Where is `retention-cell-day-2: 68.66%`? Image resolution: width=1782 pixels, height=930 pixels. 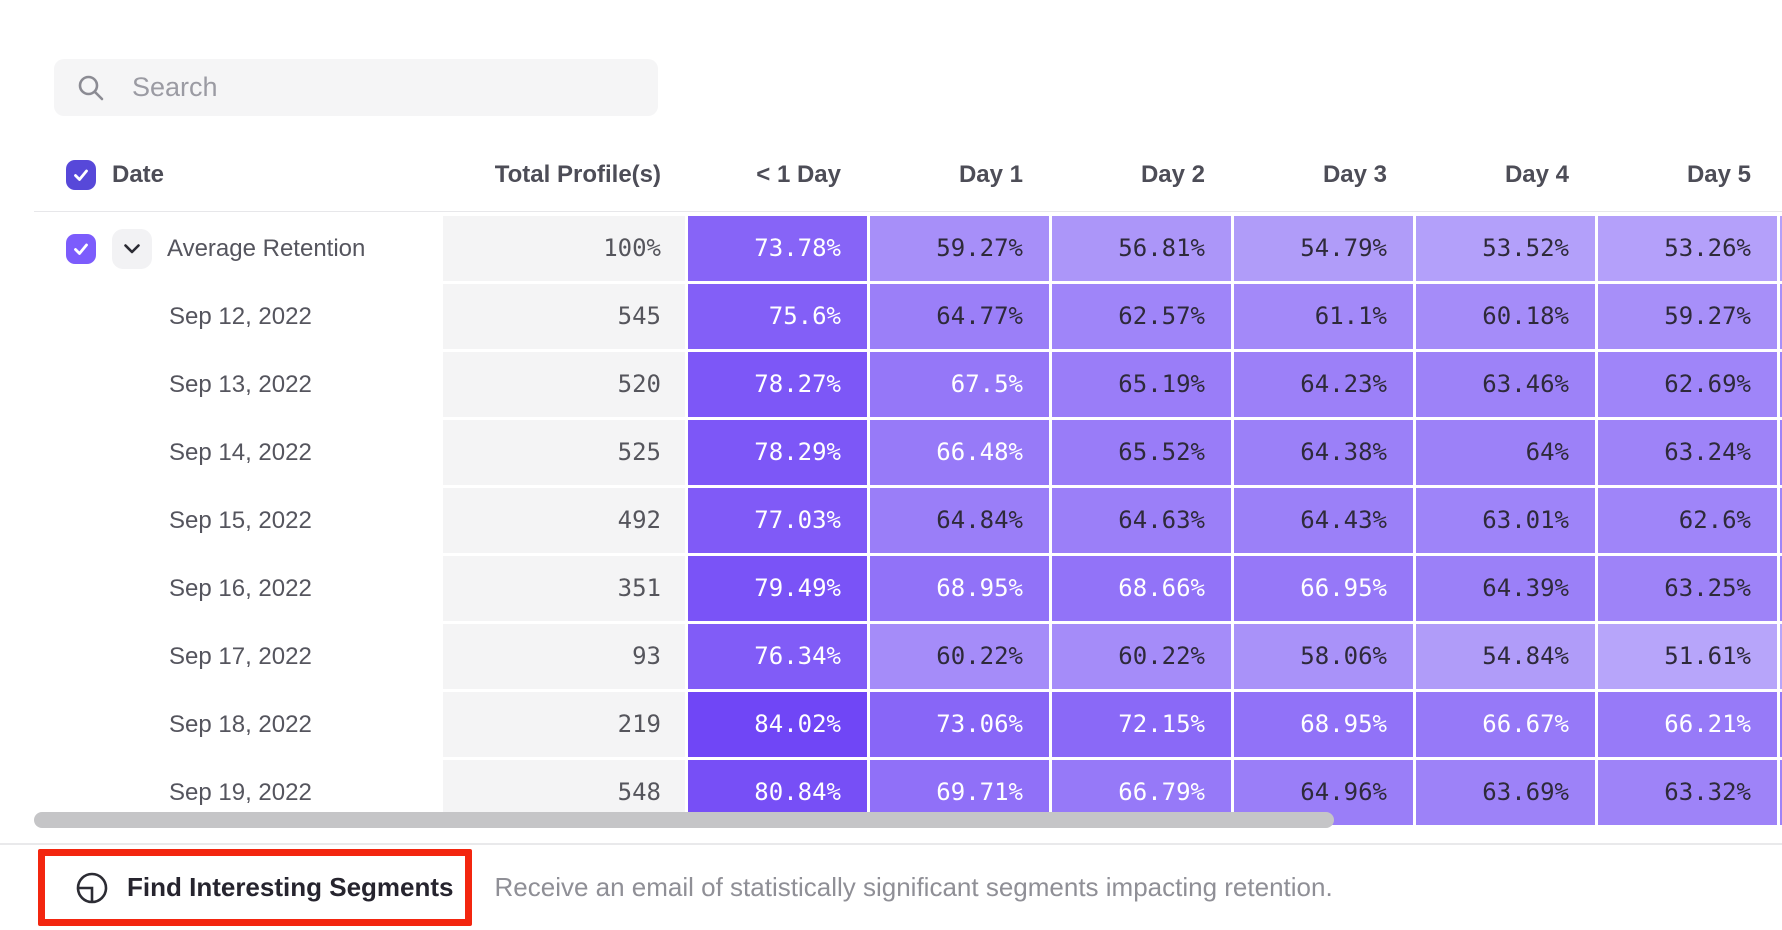 retention-cell-day-2: 68.66% is located at coordinates (1140, 588).